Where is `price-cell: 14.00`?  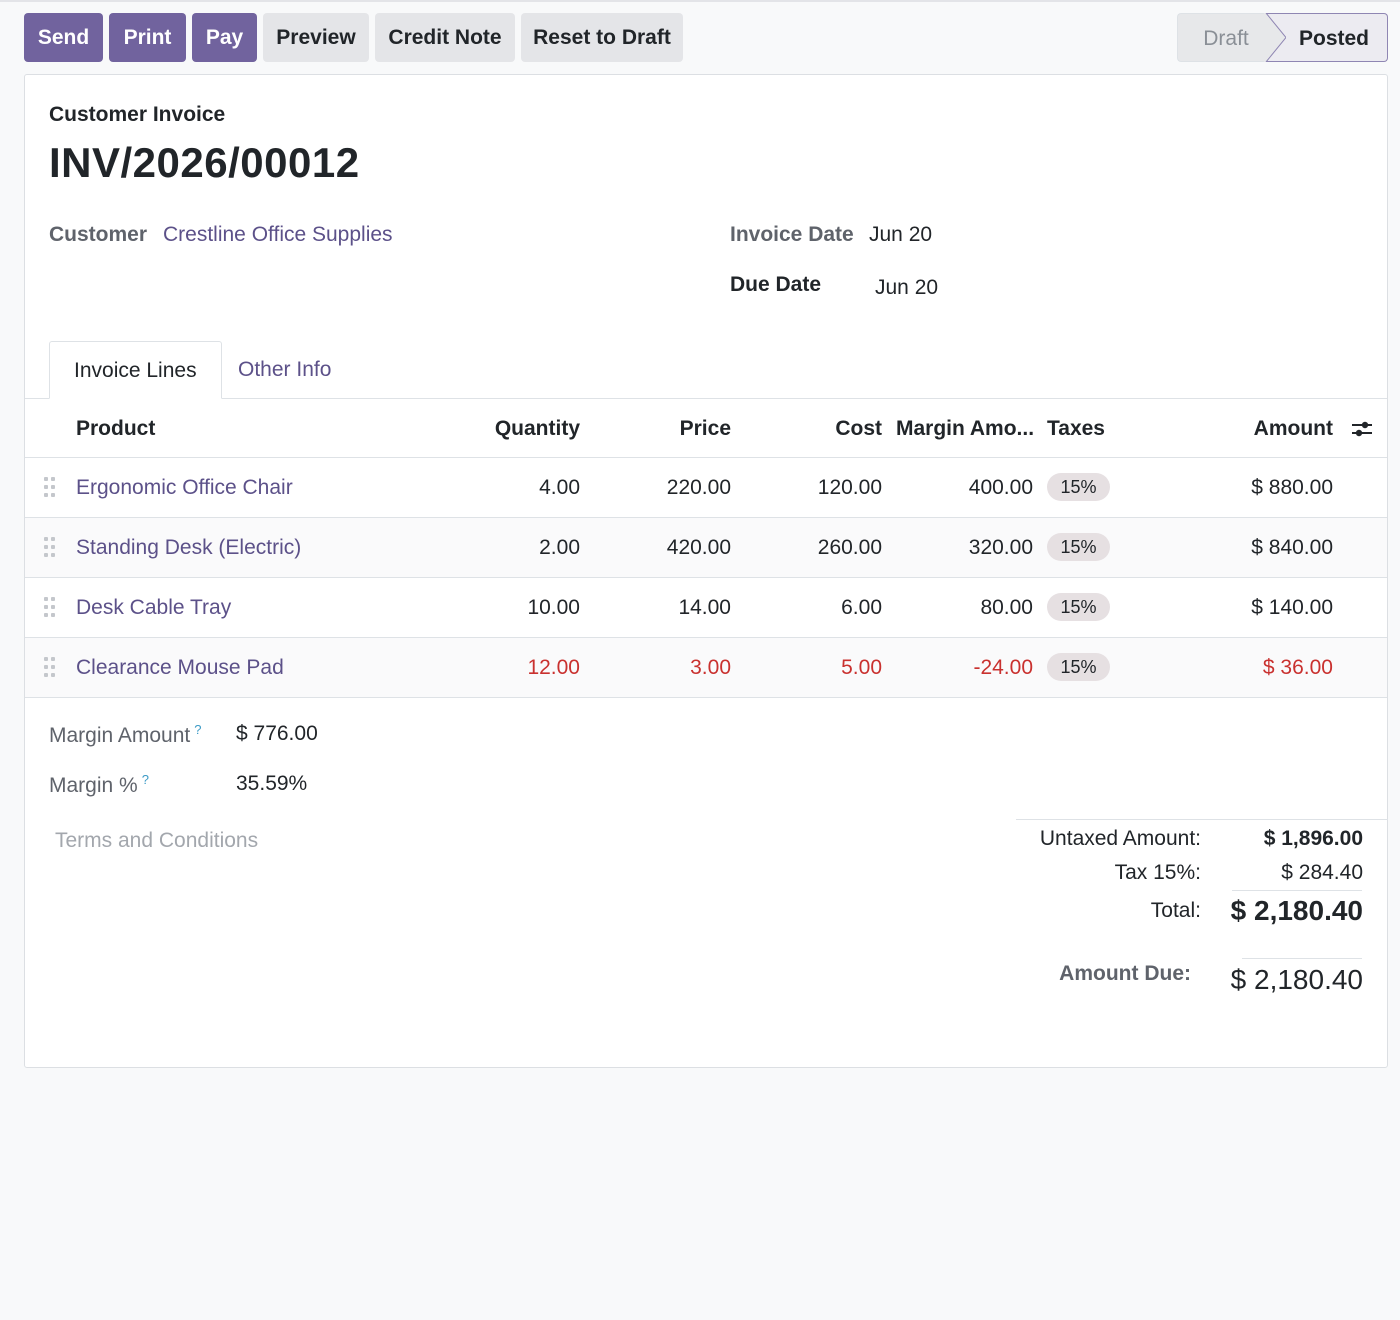 price-cell: 14.00 is located at coordinates (704, 607).